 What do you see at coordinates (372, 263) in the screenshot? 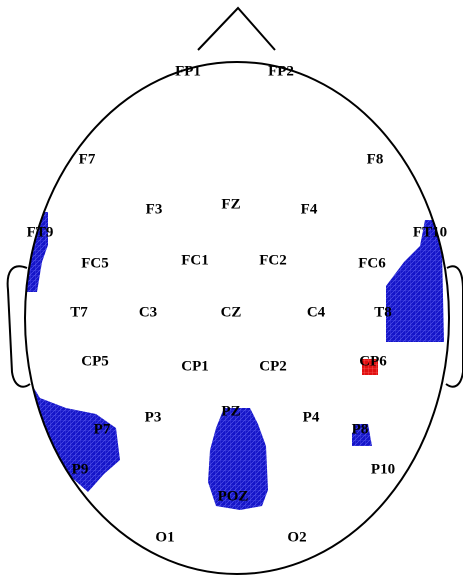
I see `electrode-label: FC6` at bounding box center [372, 263].